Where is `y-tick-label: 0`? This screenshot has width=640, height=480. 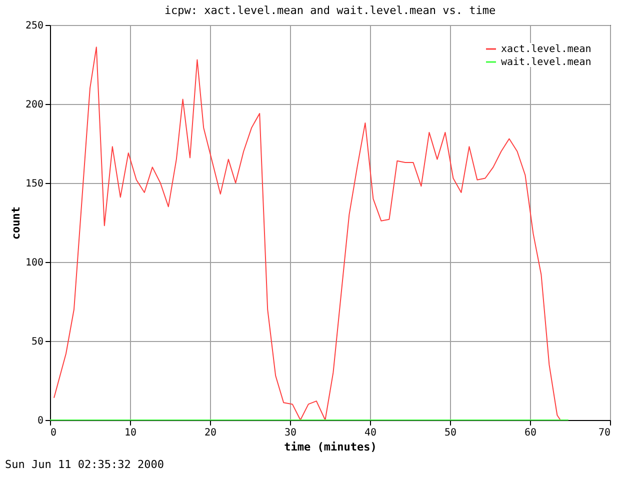
y-tick-label: 0 is located at coordinates (40, 421).